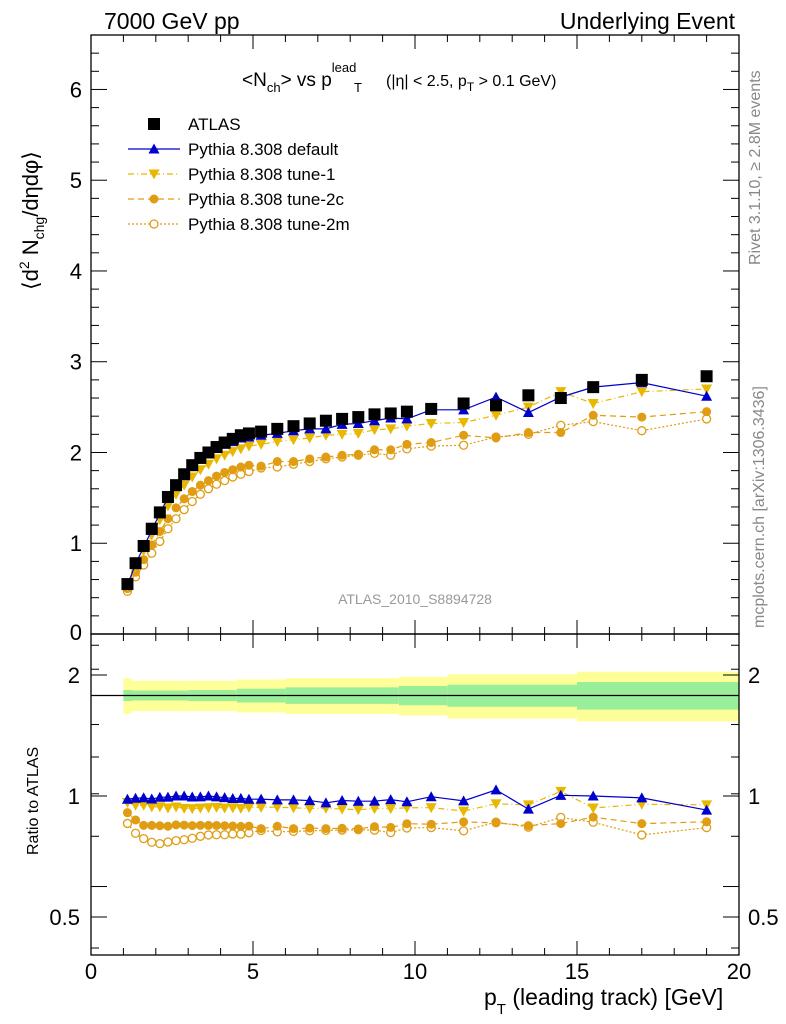  What do you see at coordinates (416, 505) in the screenshot?
I see `series-line-pythia-8-308-tune-2m` at bounding box center [416, 505].